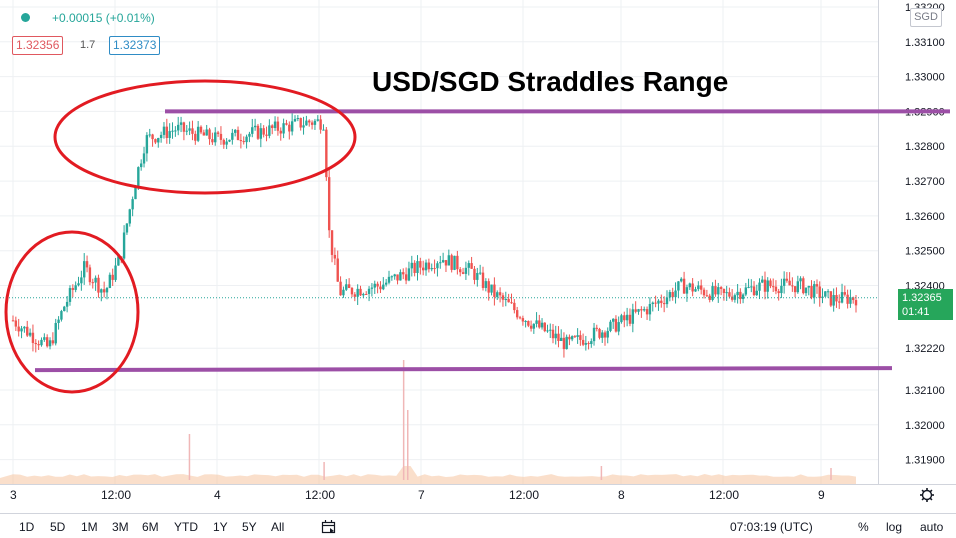 Image resolution: width=956 pixels, height=538 pixels. What do you see at coordinates (771, 527) in the screenshot?
I see `utc-clock: 07:03:19 (UTC)` at bounding box center [771, 527].